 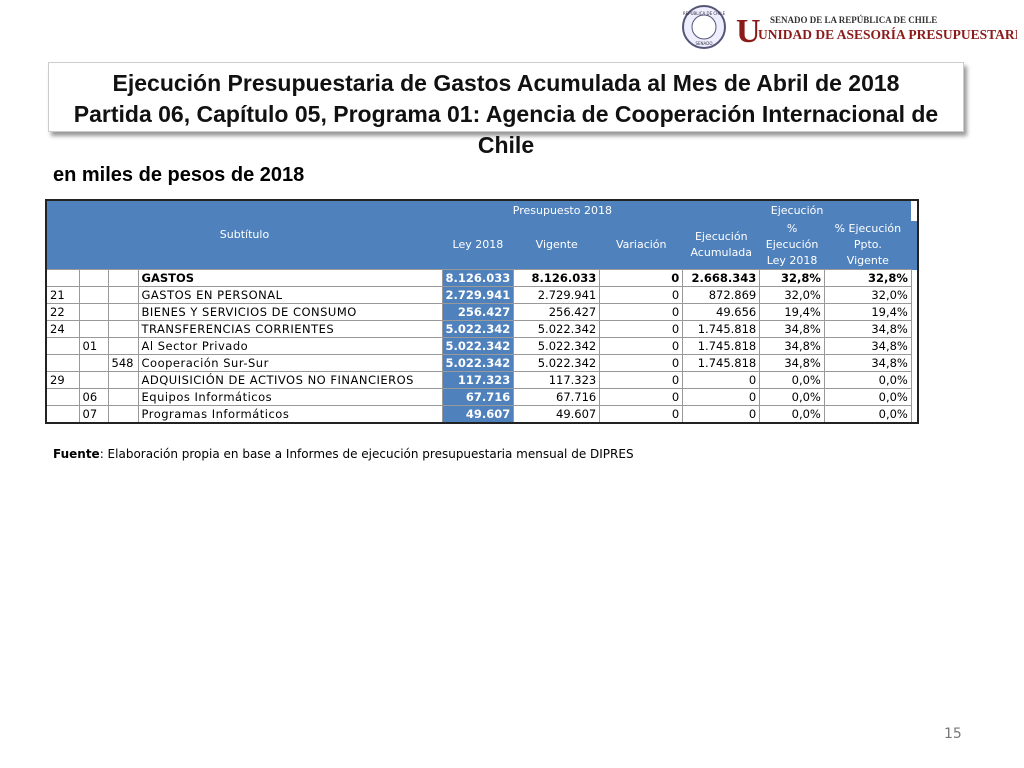 What do you see at coordinates (93, 414) in the screenshot?
I see `table-cell: 07` at bounding box center [93, 414].